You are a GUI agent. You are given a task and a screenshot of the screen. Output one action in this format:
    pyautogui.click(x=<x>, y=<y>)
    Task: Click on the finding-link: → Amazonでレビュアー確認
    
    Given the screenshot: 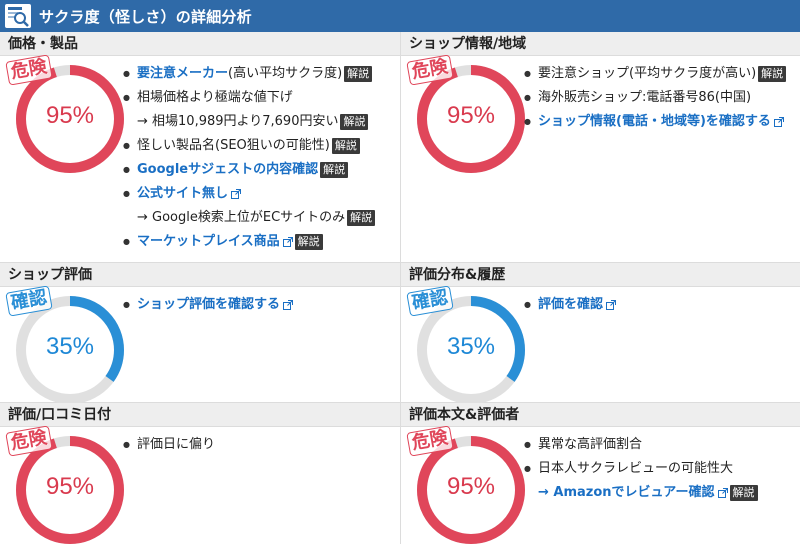 What is the action you would take?
    pyautogui.click(x=626, y=492)
    